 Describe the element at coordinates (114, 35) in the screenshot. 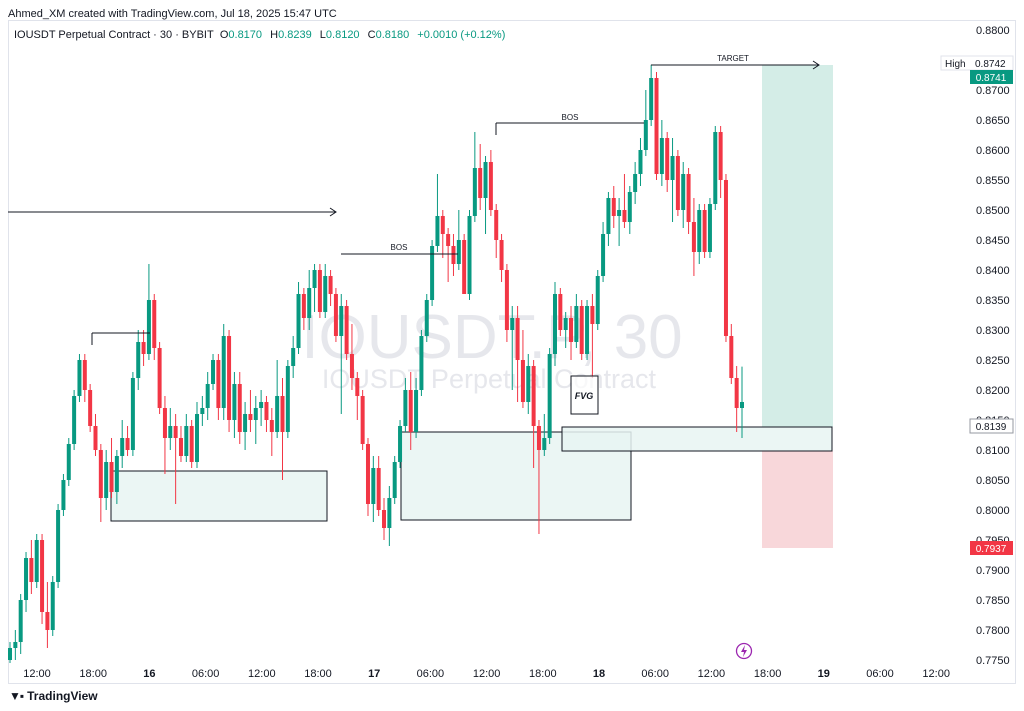

I see `symbol-name: IOUSDT Perpetual Contract · 30 · BYBIT` at that location.